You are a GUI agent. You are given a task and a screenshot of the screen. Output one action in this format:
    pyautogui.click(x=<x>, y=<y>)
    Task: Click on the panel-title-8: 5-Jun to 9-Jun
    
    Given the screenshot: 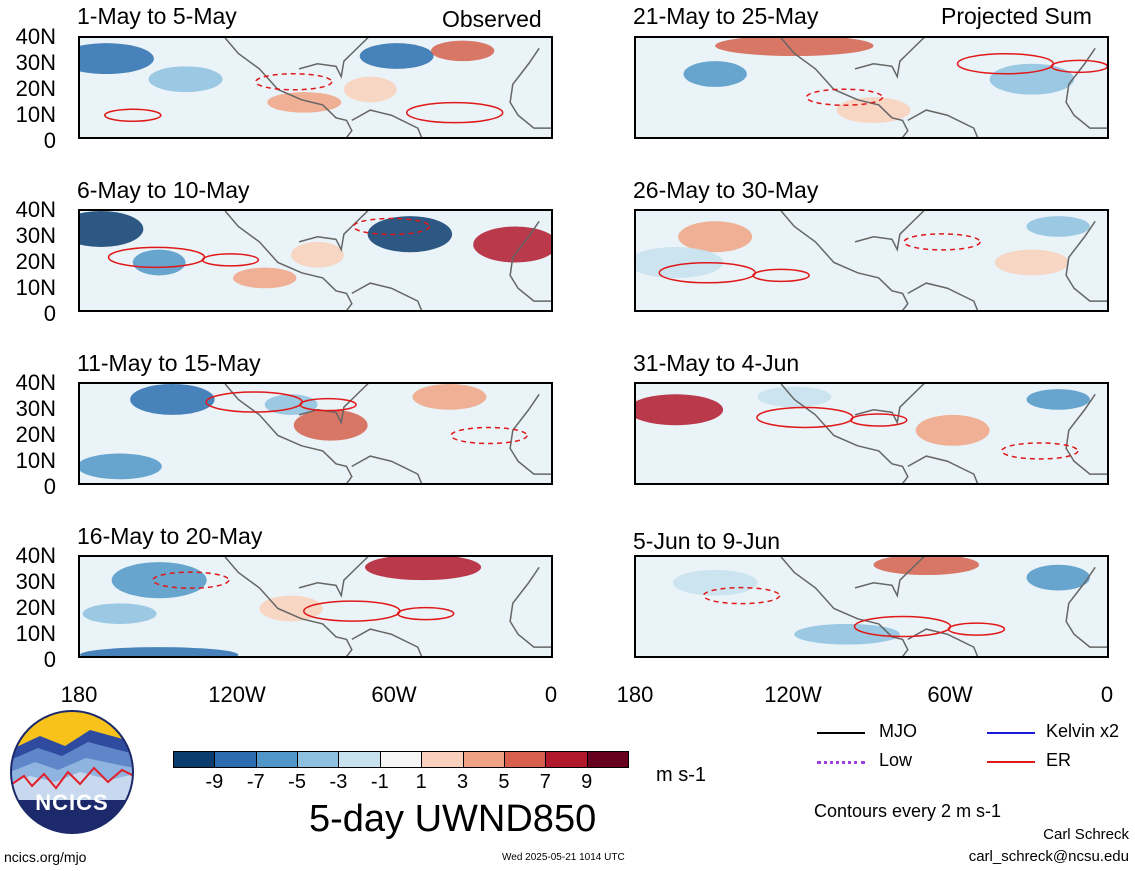 What is the action you would take?
    pyautogui.click(x=707, y=541)
    